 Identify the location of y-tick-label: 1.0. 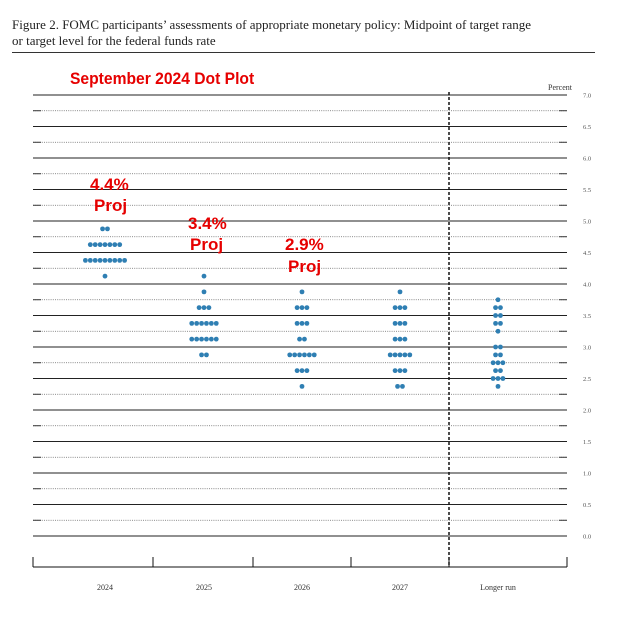
(587, 473).